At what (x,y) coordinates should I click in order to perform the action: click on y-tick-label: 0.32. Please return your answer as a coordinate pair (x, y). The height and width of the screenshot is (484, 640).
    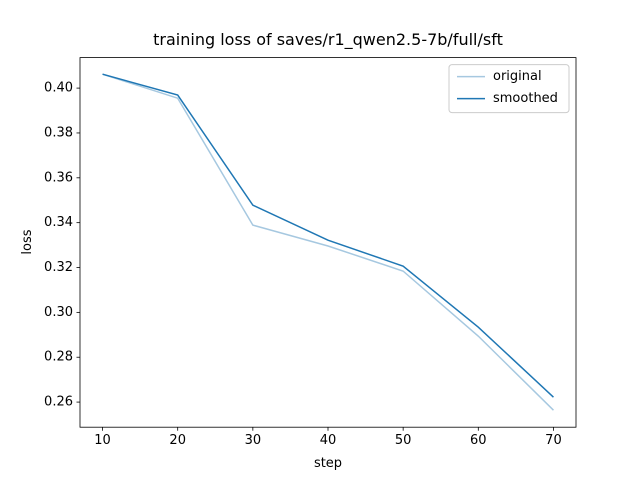
    Looking at the image, I should click on (58, 267).